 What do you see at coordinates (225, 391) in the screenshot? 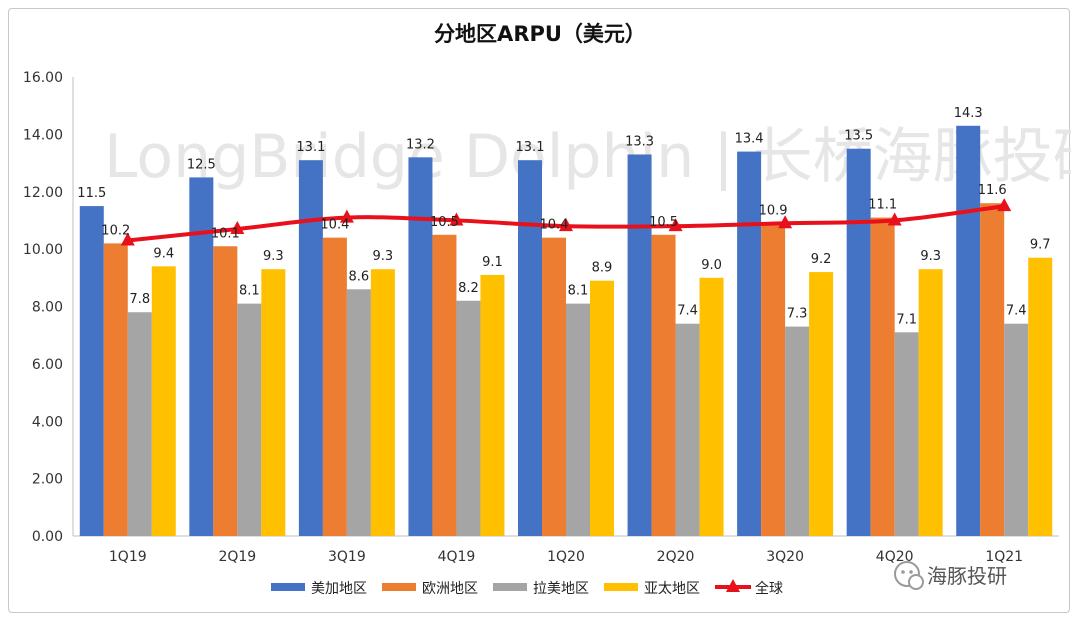
I see `bar-欧洲地区-2Q19` at bounding box center [225, 391].